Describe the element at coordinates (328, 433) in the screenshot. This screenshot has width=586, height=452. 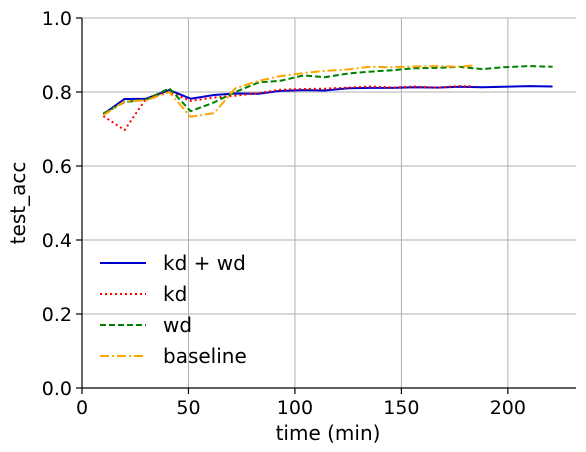
I see `x-axis-label: time (min)` at that location.